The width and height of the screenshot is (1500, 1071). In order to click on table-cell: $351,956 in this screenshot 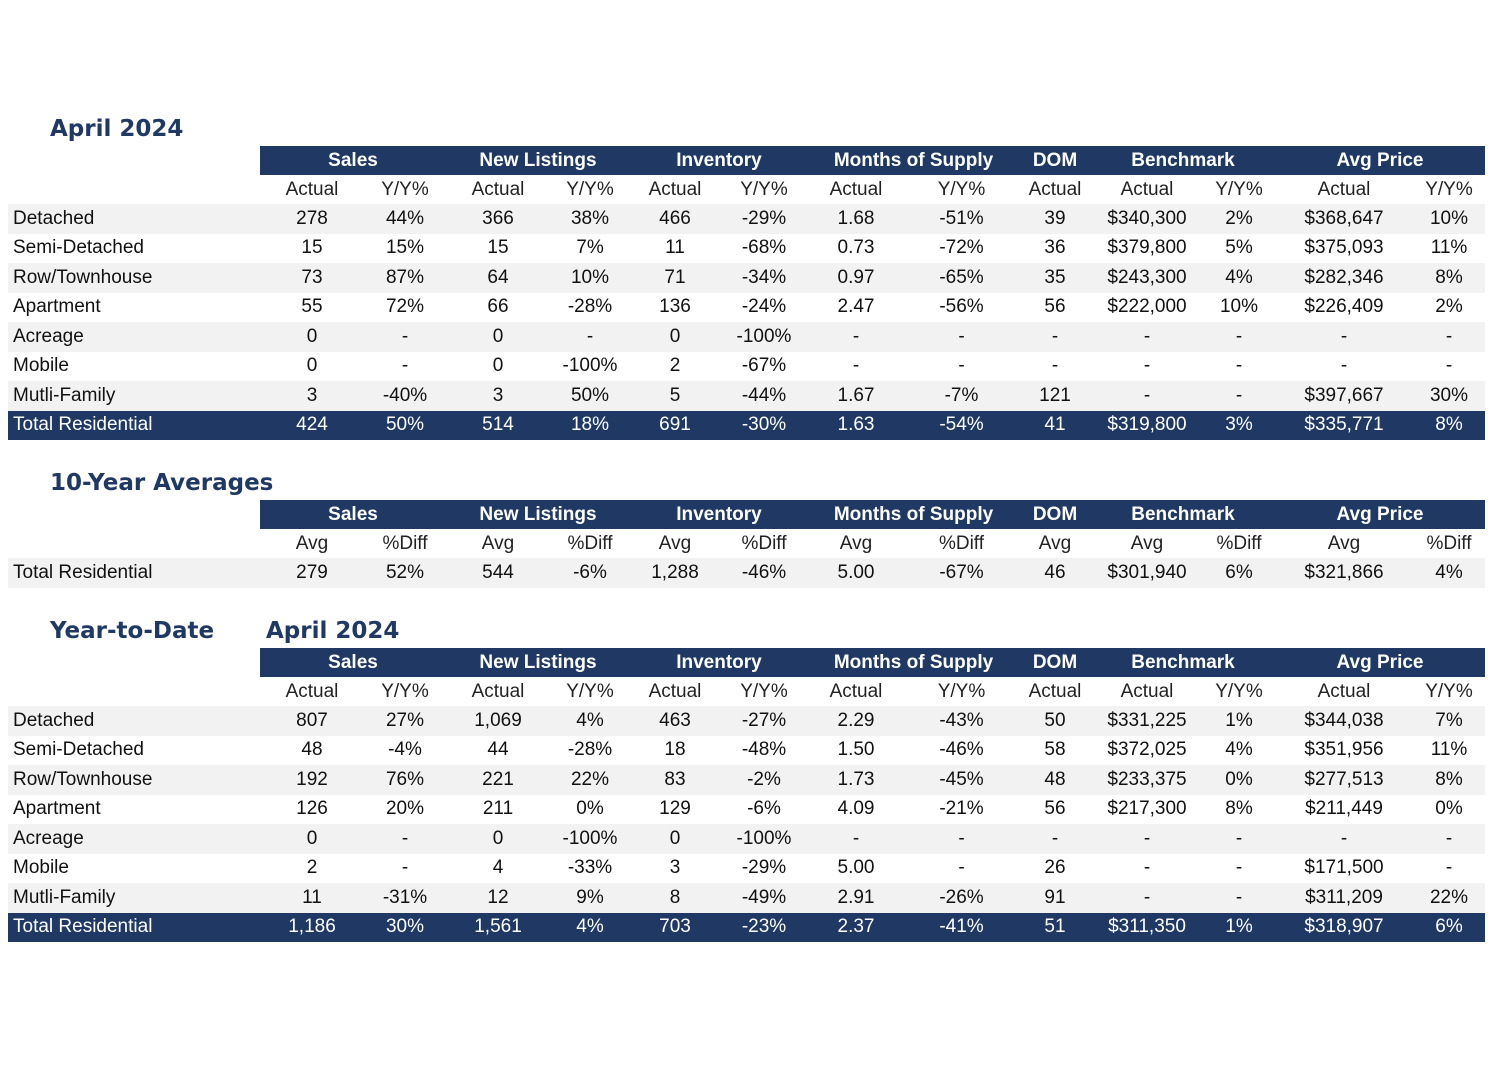, I will do `click(1344, 750)`.